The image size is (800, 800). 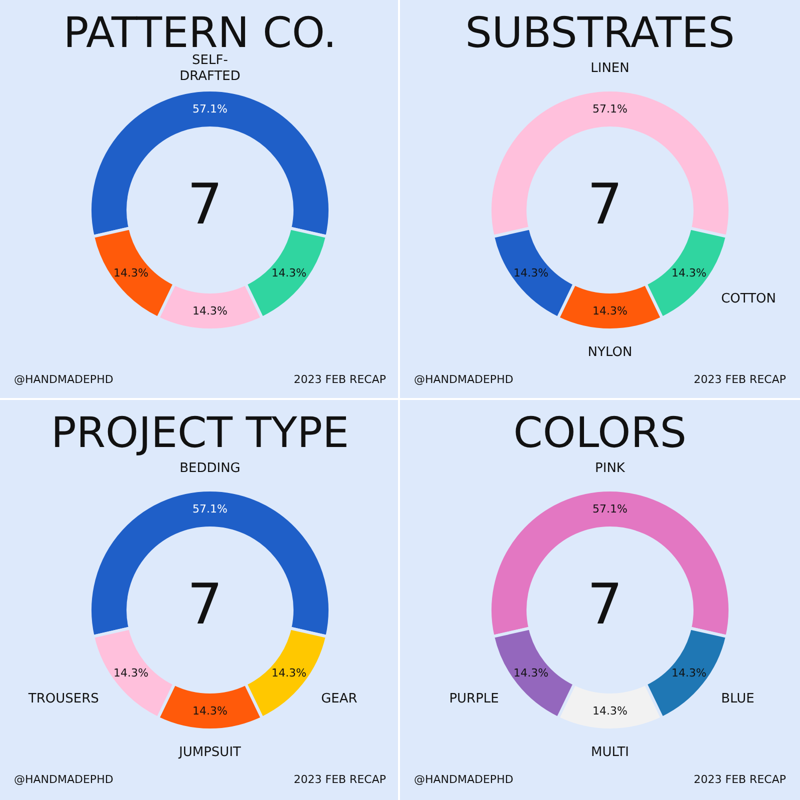 What do you see at coordinates (210, 468) in the screenshot?
I see `slice-label: BEDDING` at bounding box center [210, 468].